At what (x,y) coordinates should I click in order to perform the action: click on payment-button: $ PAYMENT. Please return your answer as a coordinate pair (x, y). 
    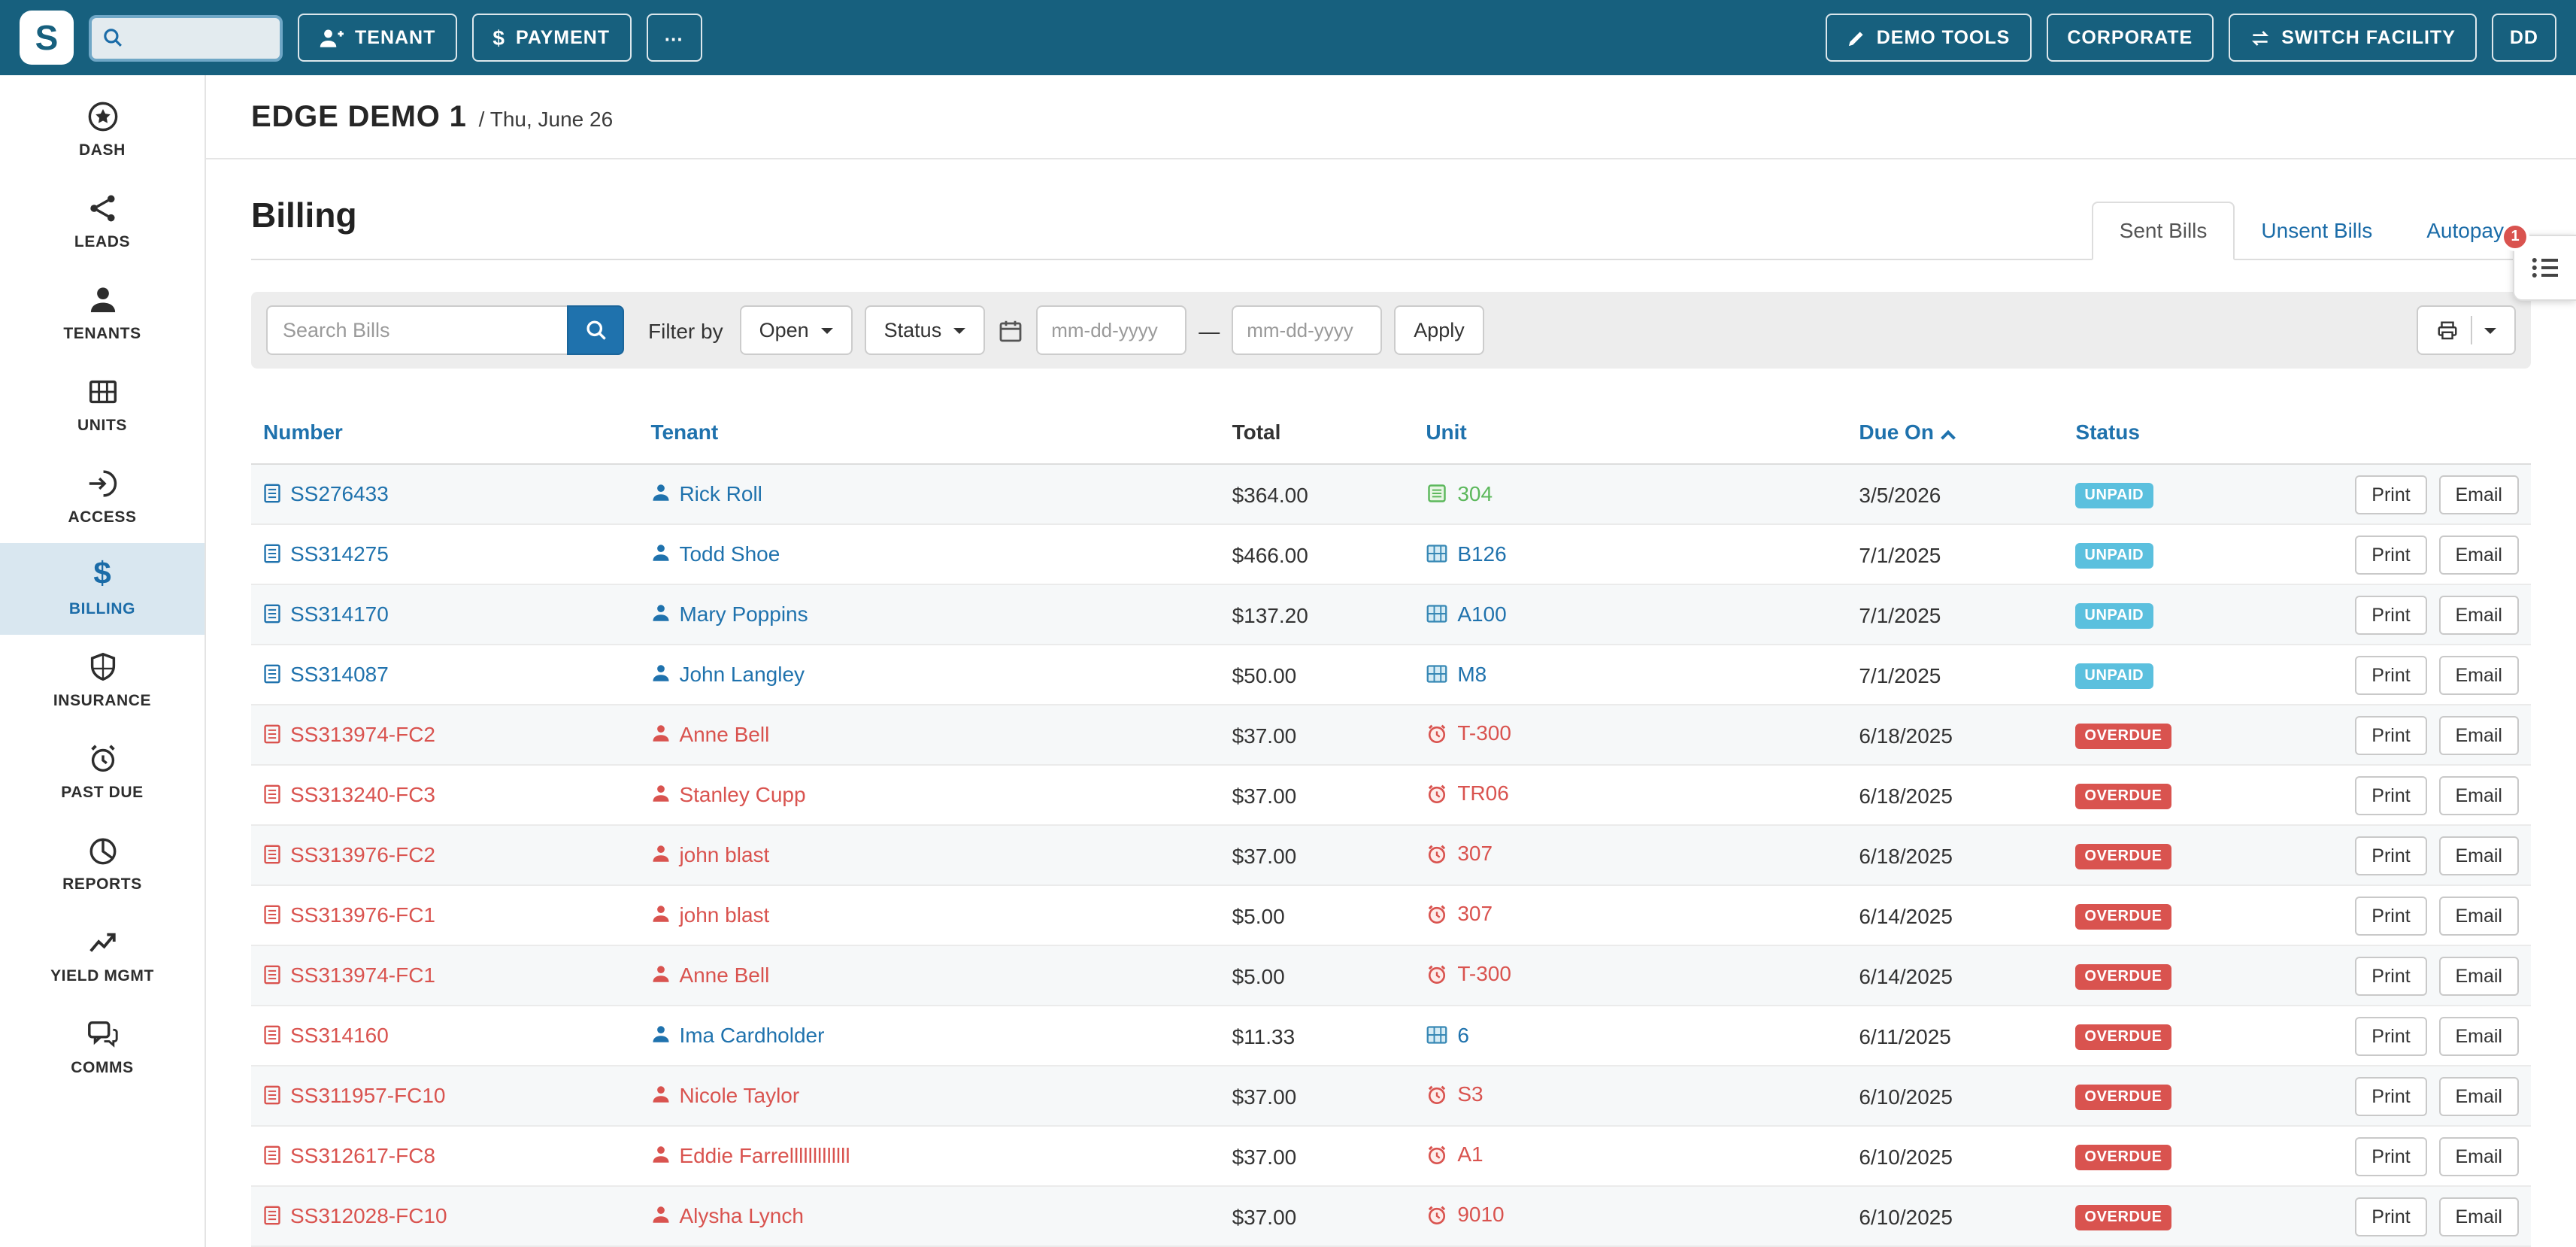
    Looking at the image, I should click on (551, 38).